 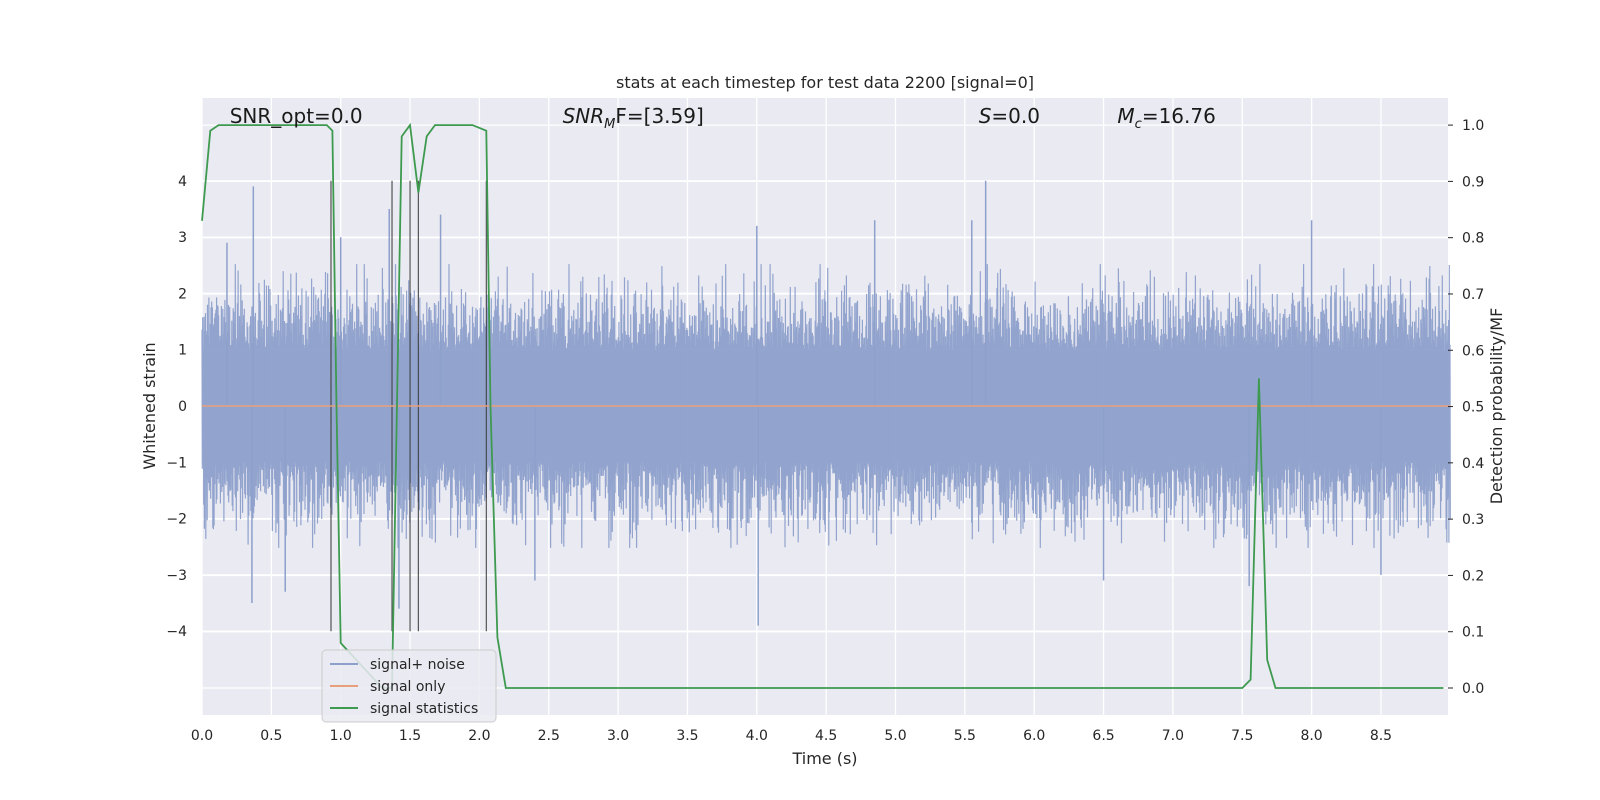 I want to click on y2-tick-label: 0.3, so click(x=1473, y=520).